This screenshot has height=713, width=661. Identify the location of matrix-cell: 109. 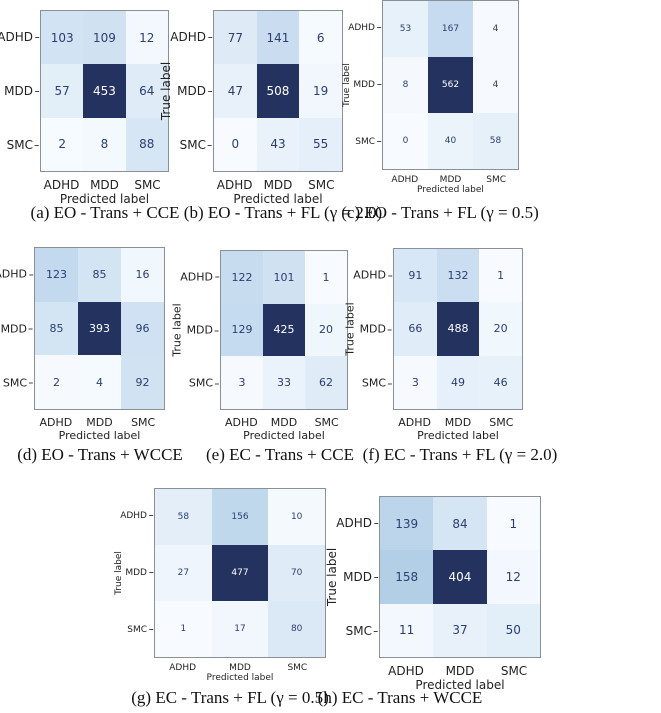
(104, 38).